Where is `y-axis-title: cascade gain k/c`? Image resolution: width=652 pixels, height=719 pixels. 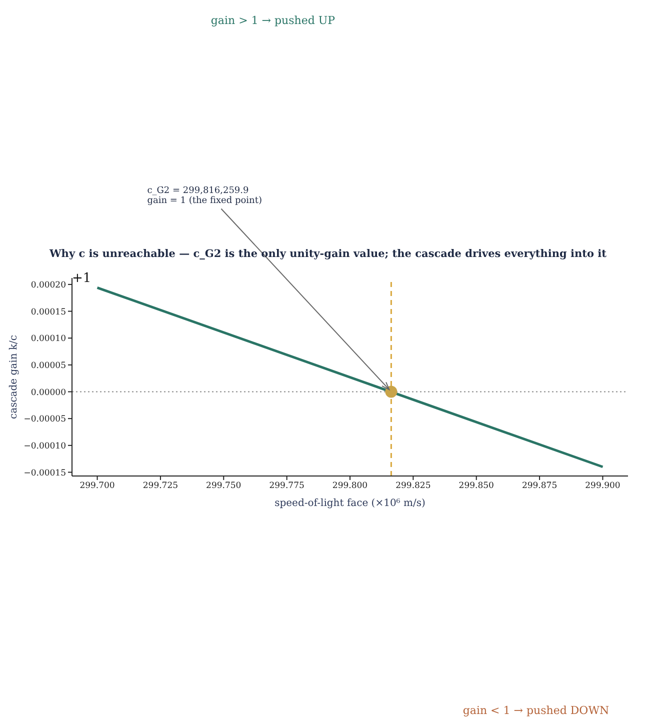 y-axis-title: cascade gain k/c is located at coordinates (14, 376).